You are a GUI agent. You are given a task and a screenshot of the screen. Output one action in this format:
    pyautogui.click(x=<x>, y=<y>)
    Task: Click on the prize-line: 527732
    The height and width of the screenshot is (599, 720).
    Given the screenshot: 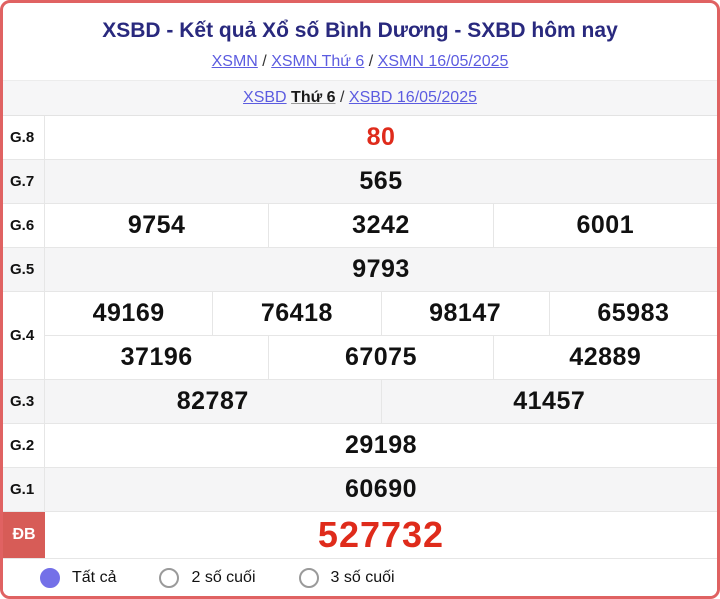 What is the action you would take?
    pyautogui.click(x=381, y=535)
    